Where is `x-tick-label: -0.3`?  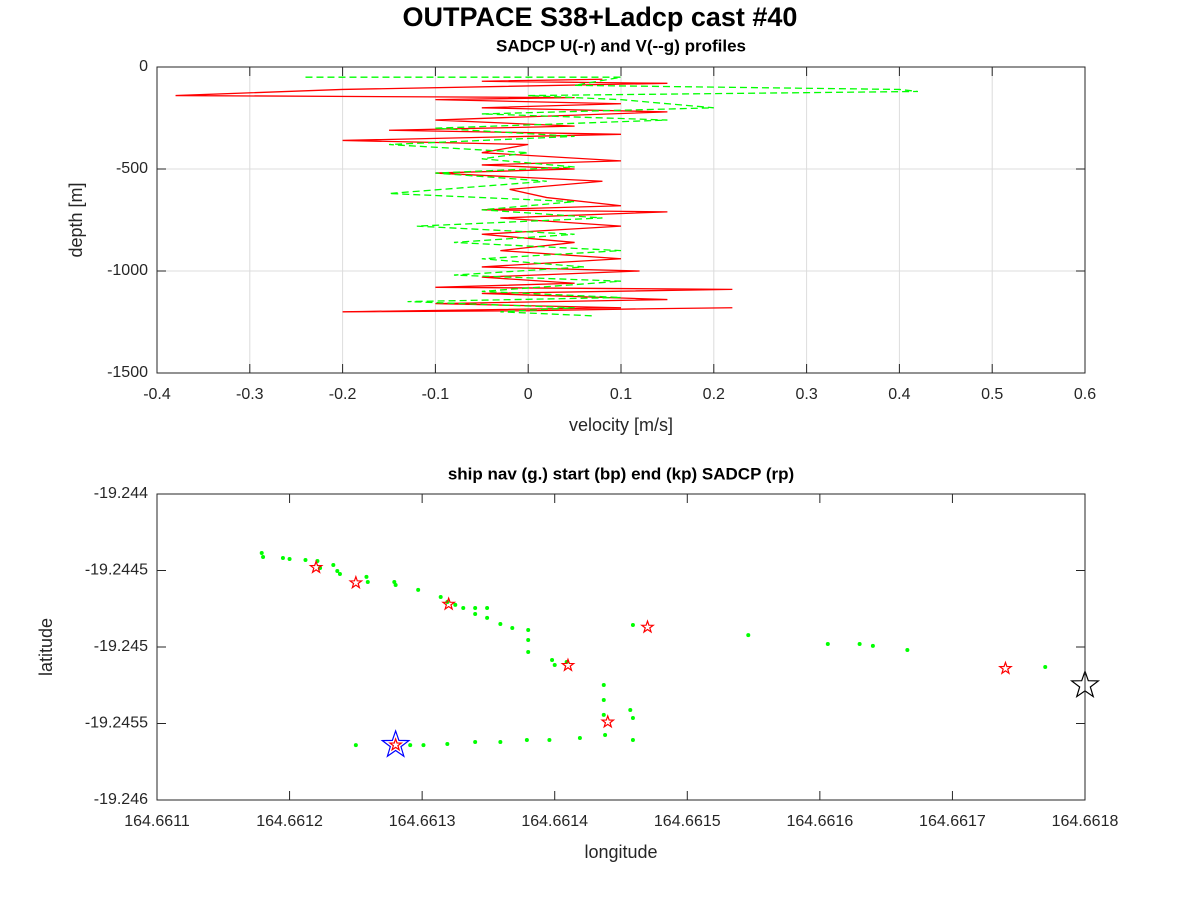 x-tick-label: -0.3 is located at coordinates (250, 394).